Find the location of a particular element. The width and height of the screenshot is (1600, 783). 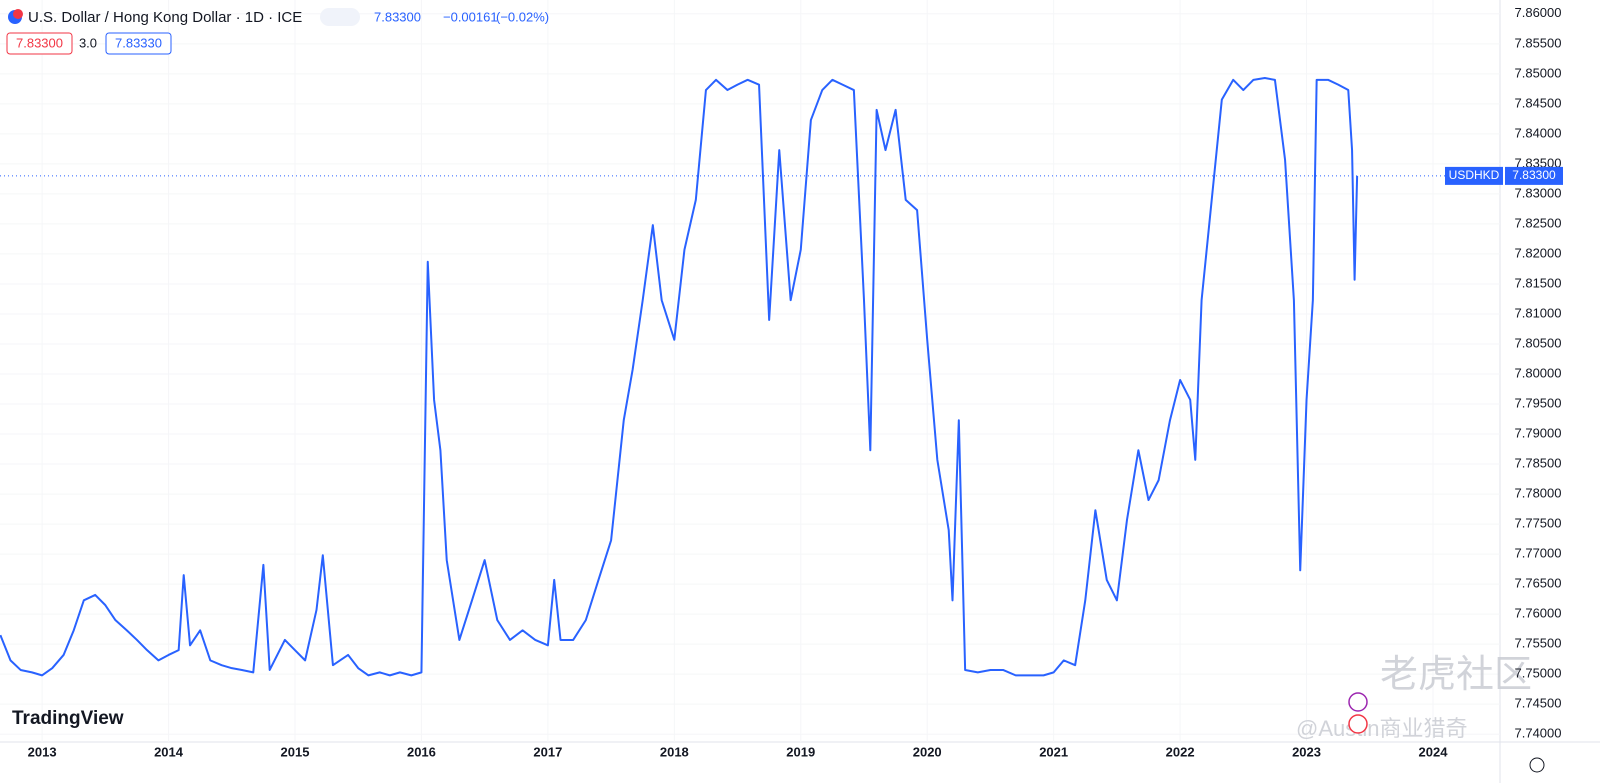

x-tick-label: 2018 is located at coordinates (674, 751).